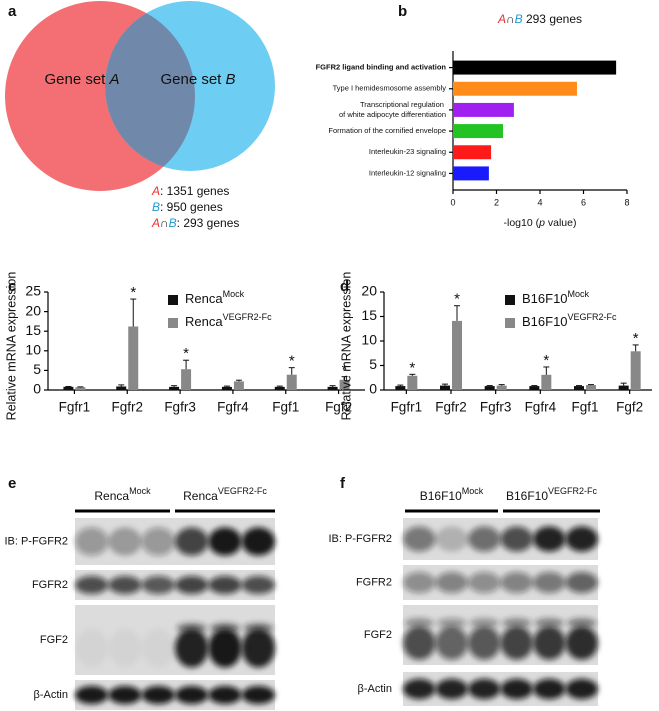 The width and height of the screenshot is (659, 711). Describe the element at coordinates (573, 491) in the screenshot. I see `text-part: VEGFR2-Fc` at that location.